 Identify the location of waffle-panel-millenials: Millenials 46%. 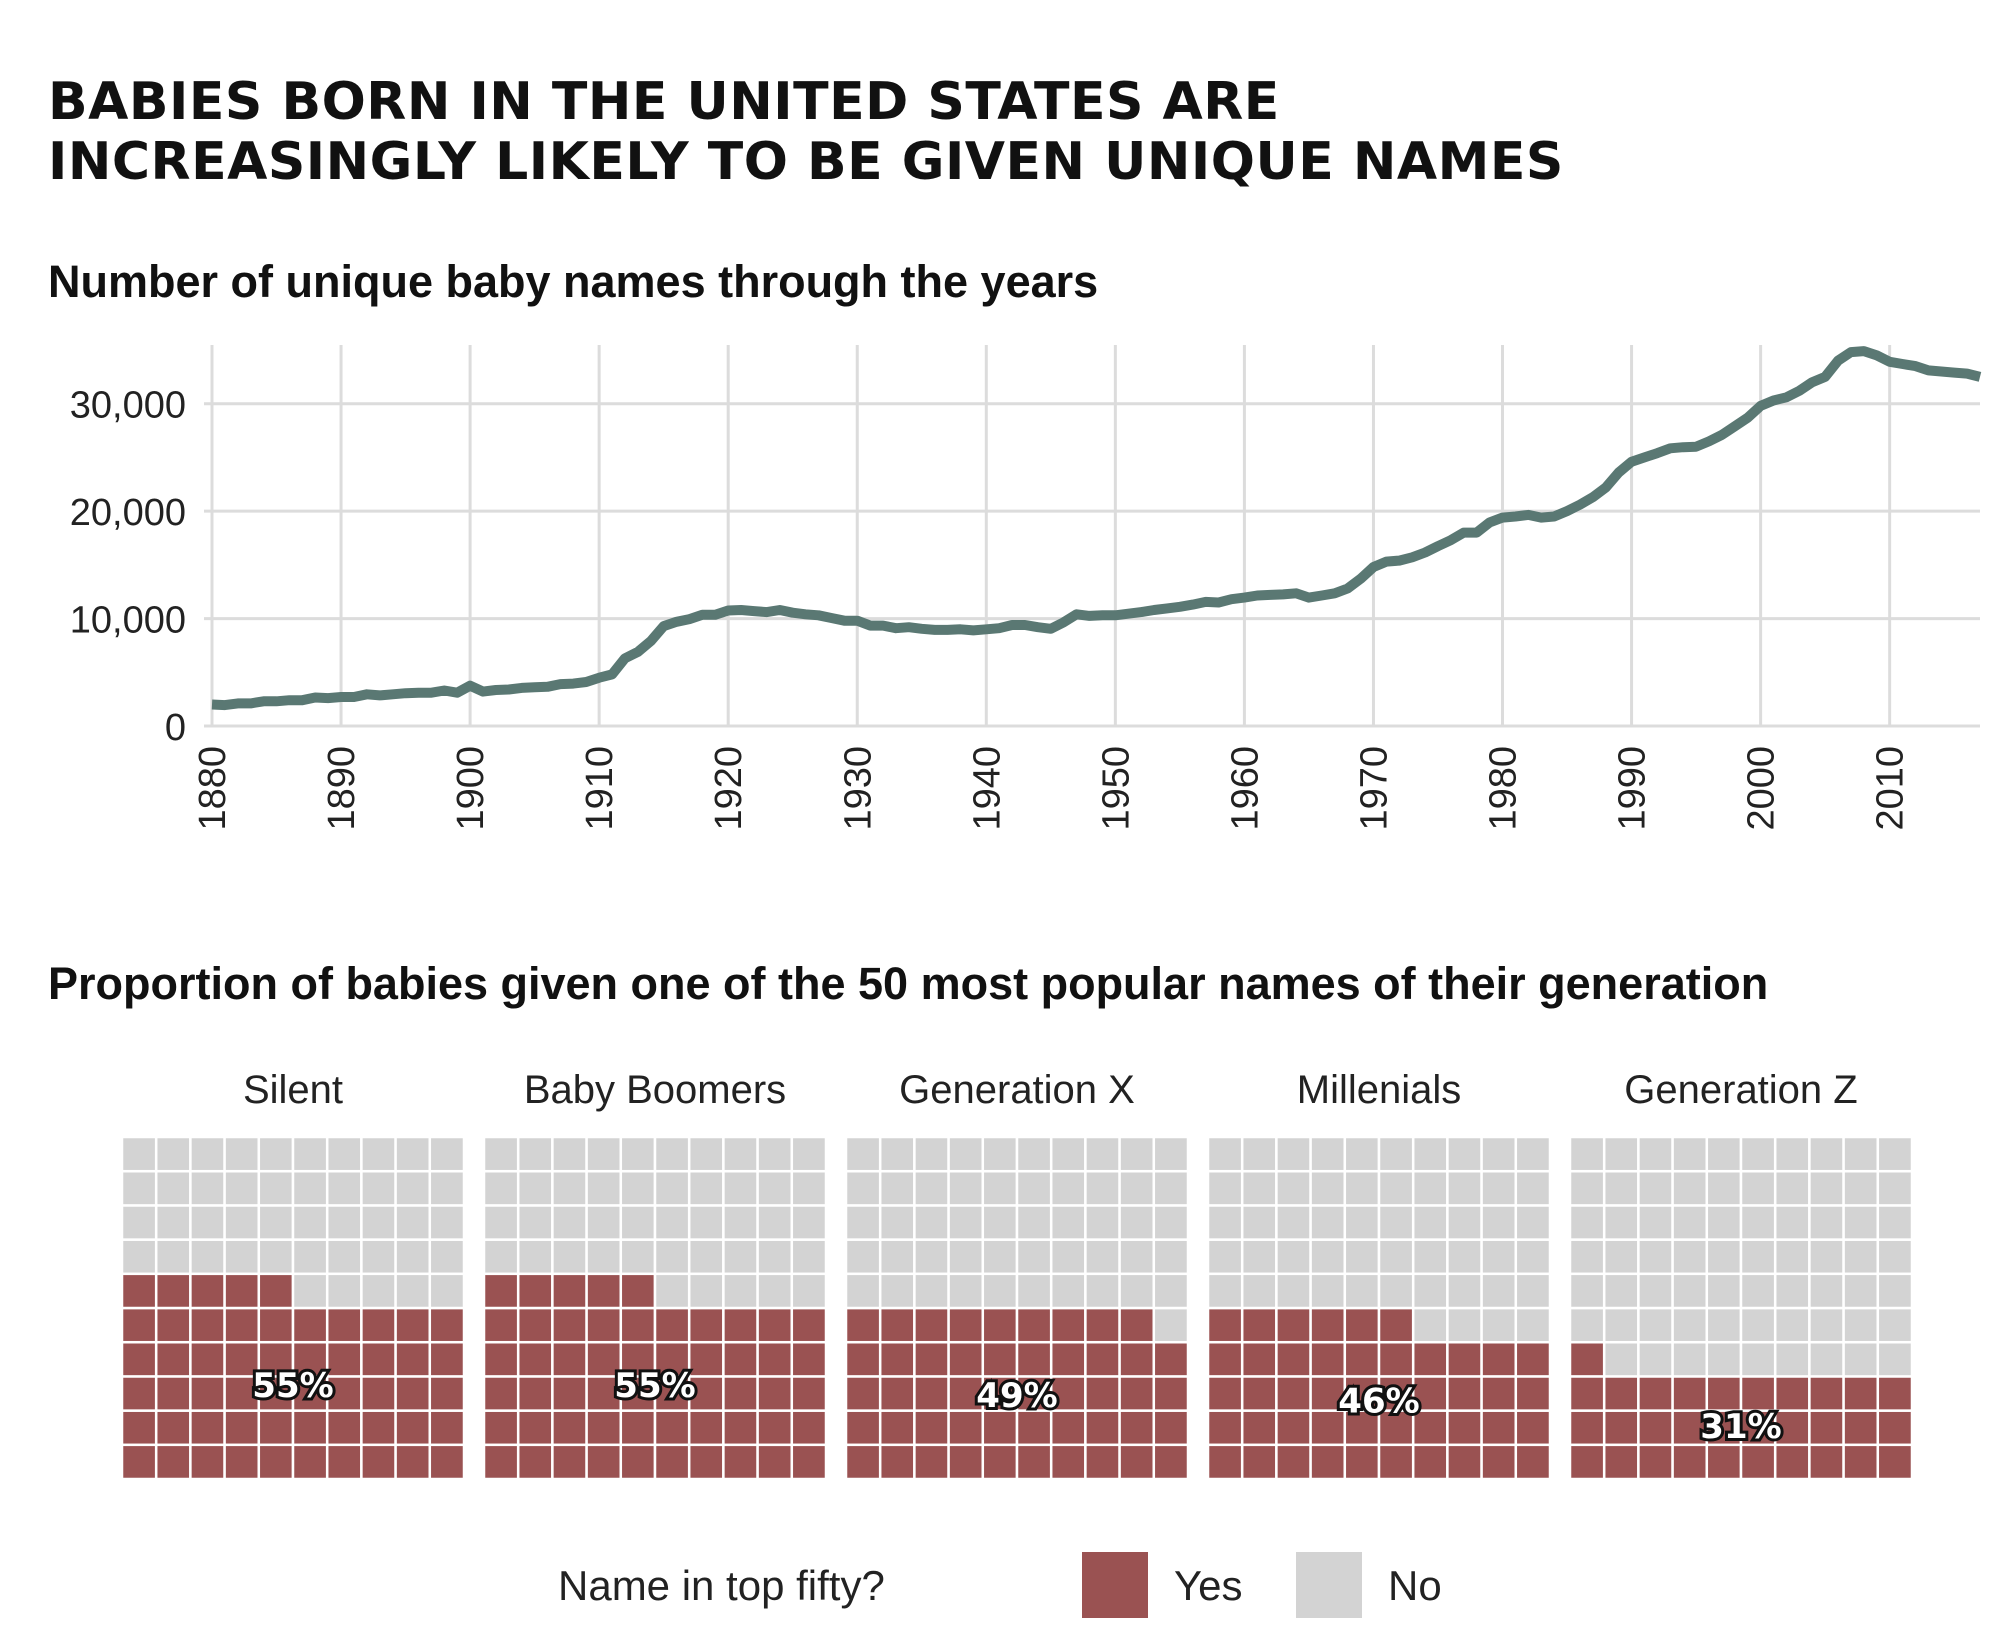
(1379, 1274).